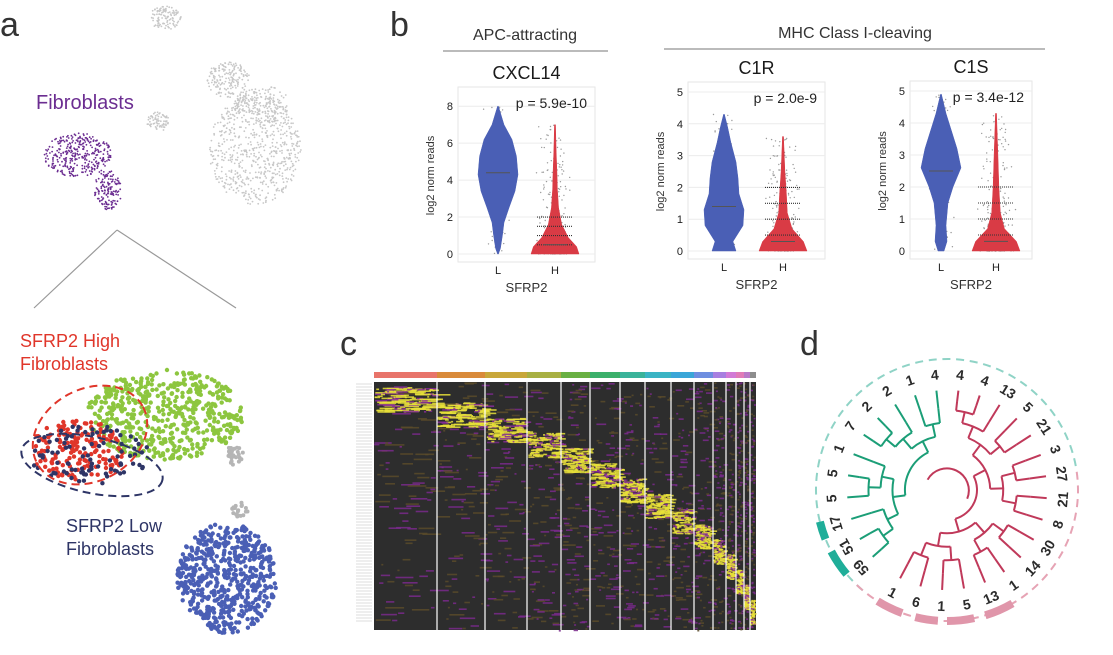  Describe the element at coordinates (90, 455) in the screenshot. I see `sfrp2-low-cells` at that location.